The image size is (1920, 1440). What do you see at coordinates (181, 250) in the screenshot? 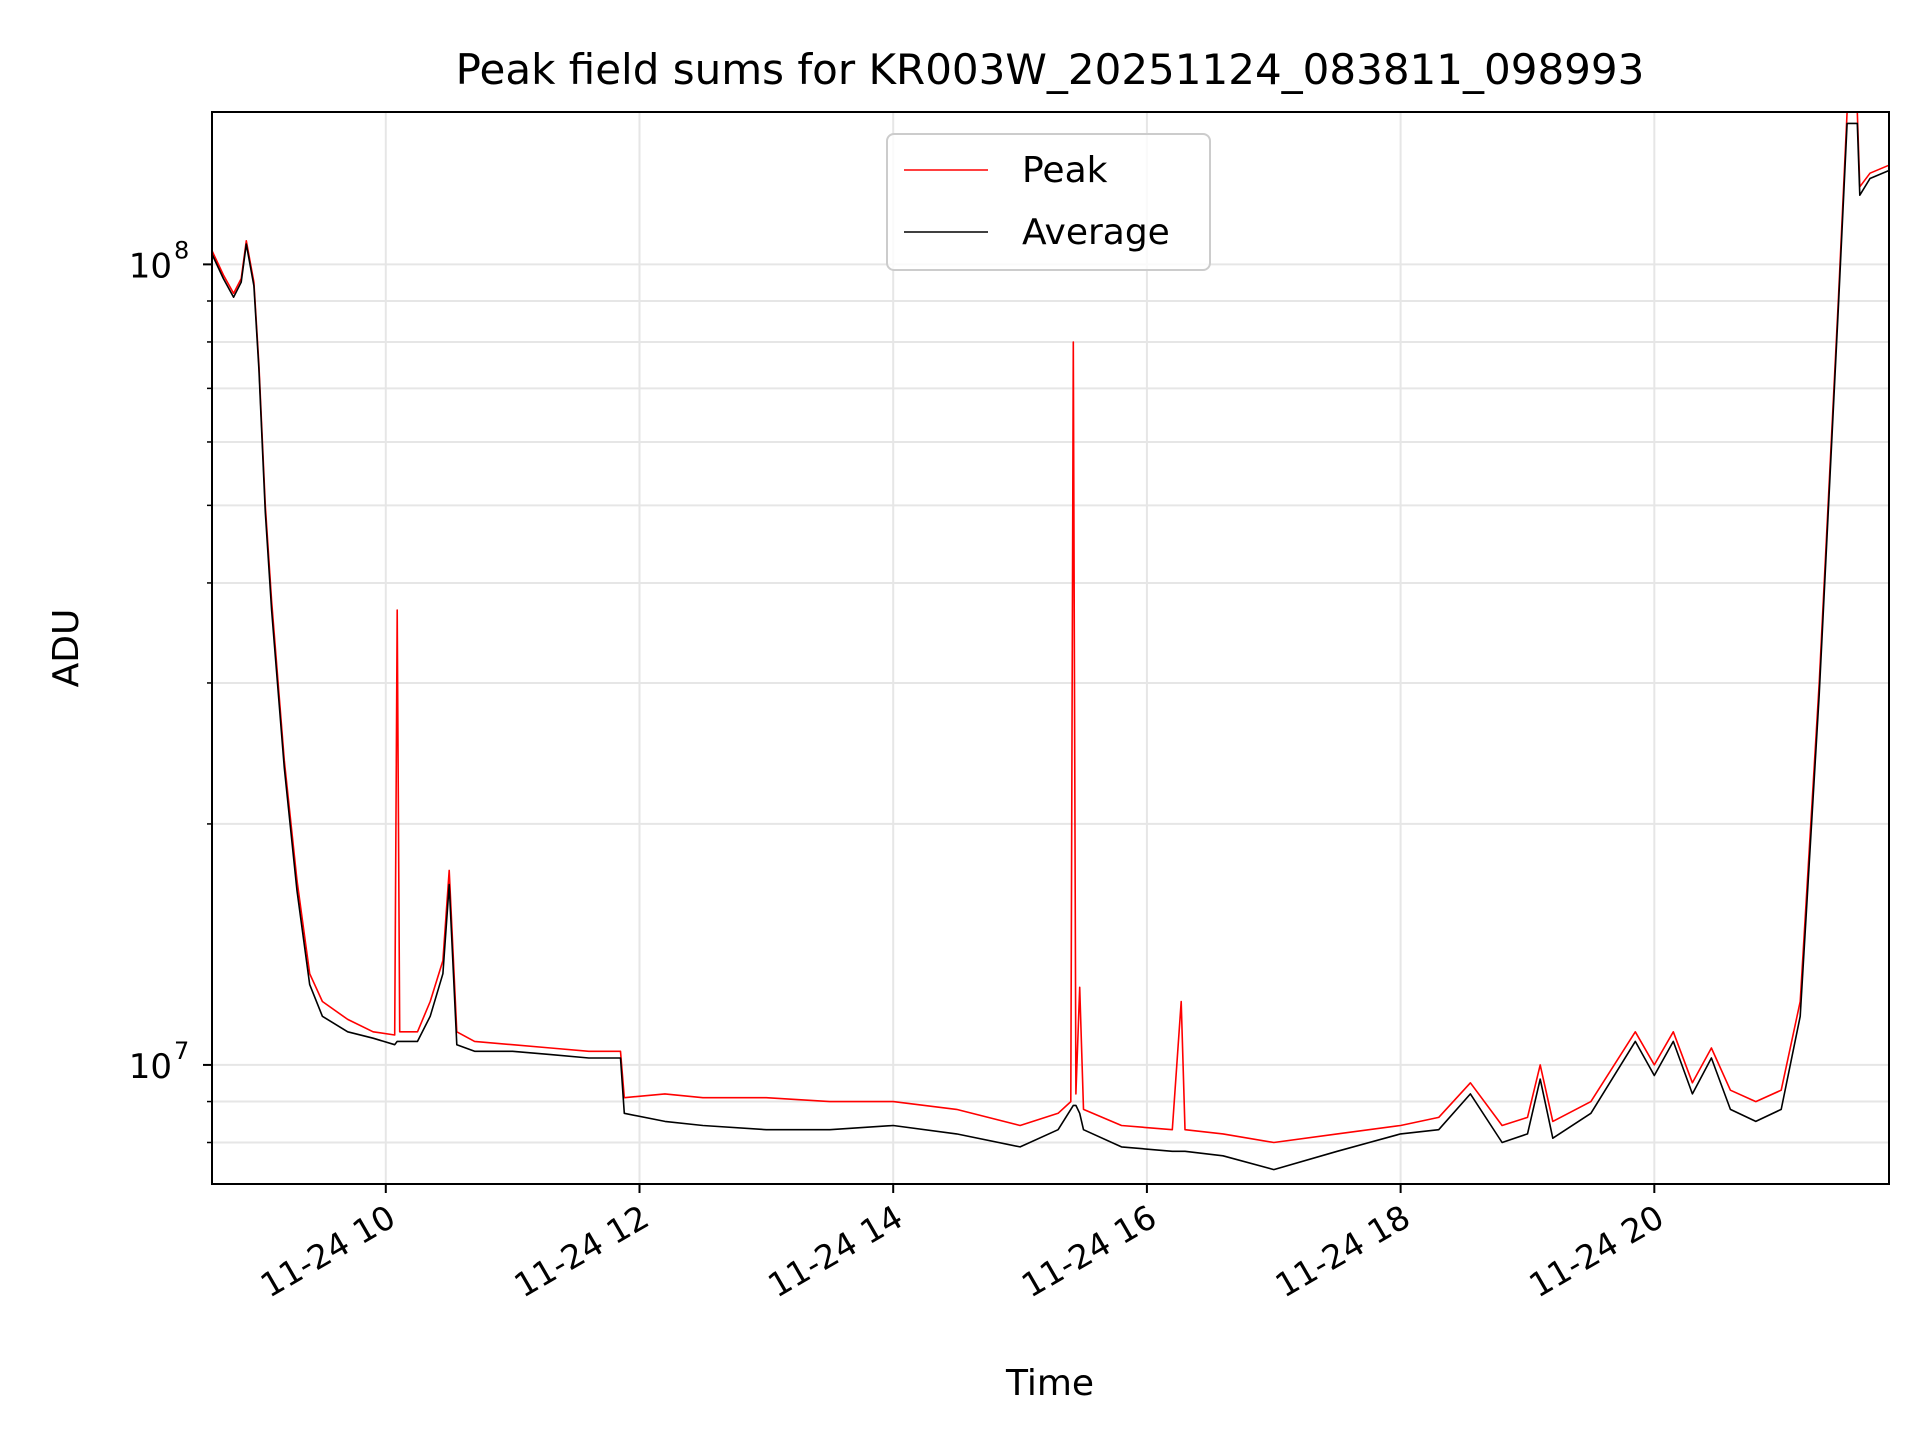
I see `y-tick-label-exponent: 8` at bounding box center [181, 250].